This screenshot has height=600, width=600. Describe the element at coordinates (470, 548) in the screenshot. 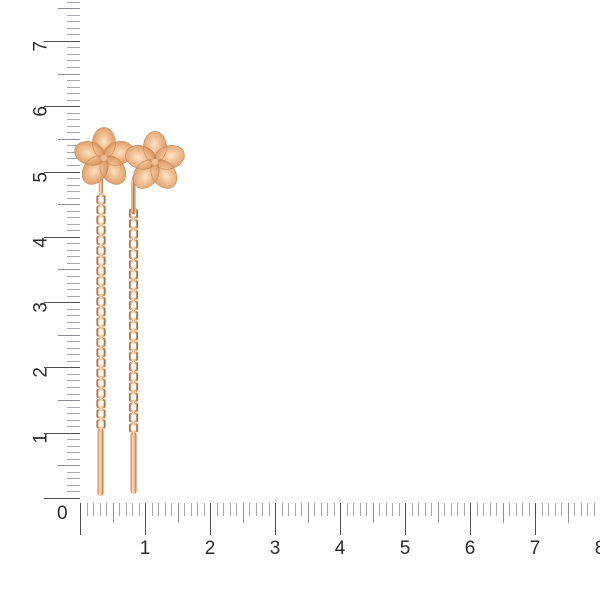

I see `x-axis-tick-label: 6` at that location.